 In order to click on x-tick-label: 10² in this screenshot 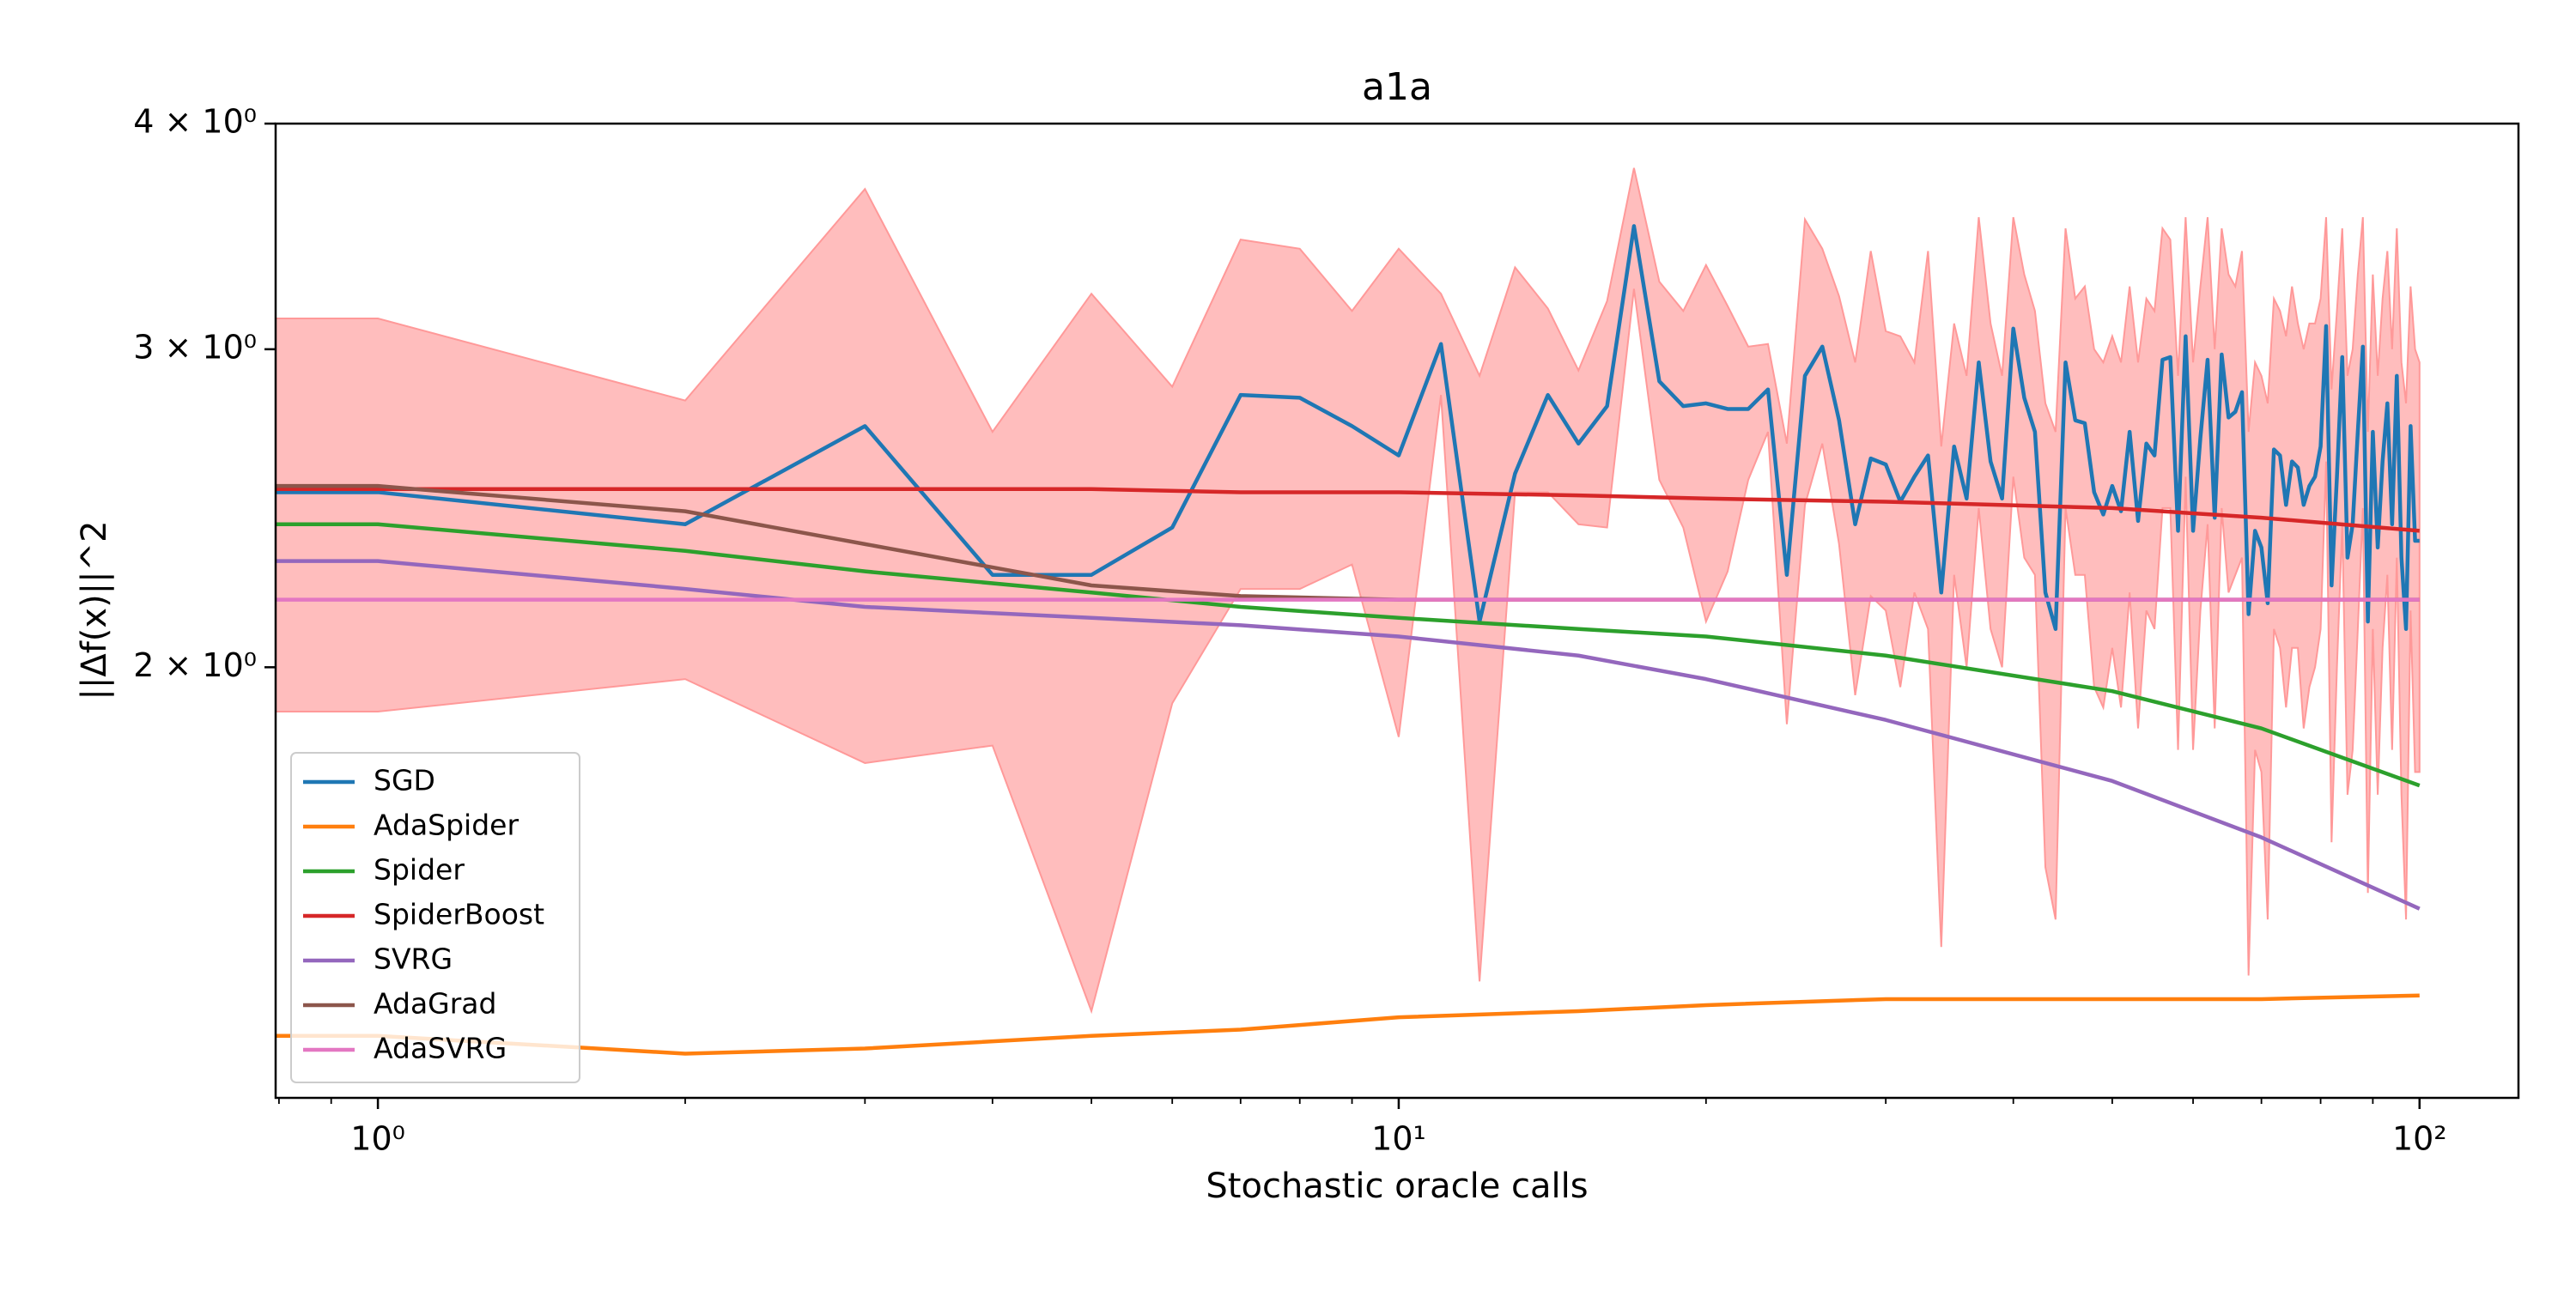, I will do `click(2419, 1139)`.